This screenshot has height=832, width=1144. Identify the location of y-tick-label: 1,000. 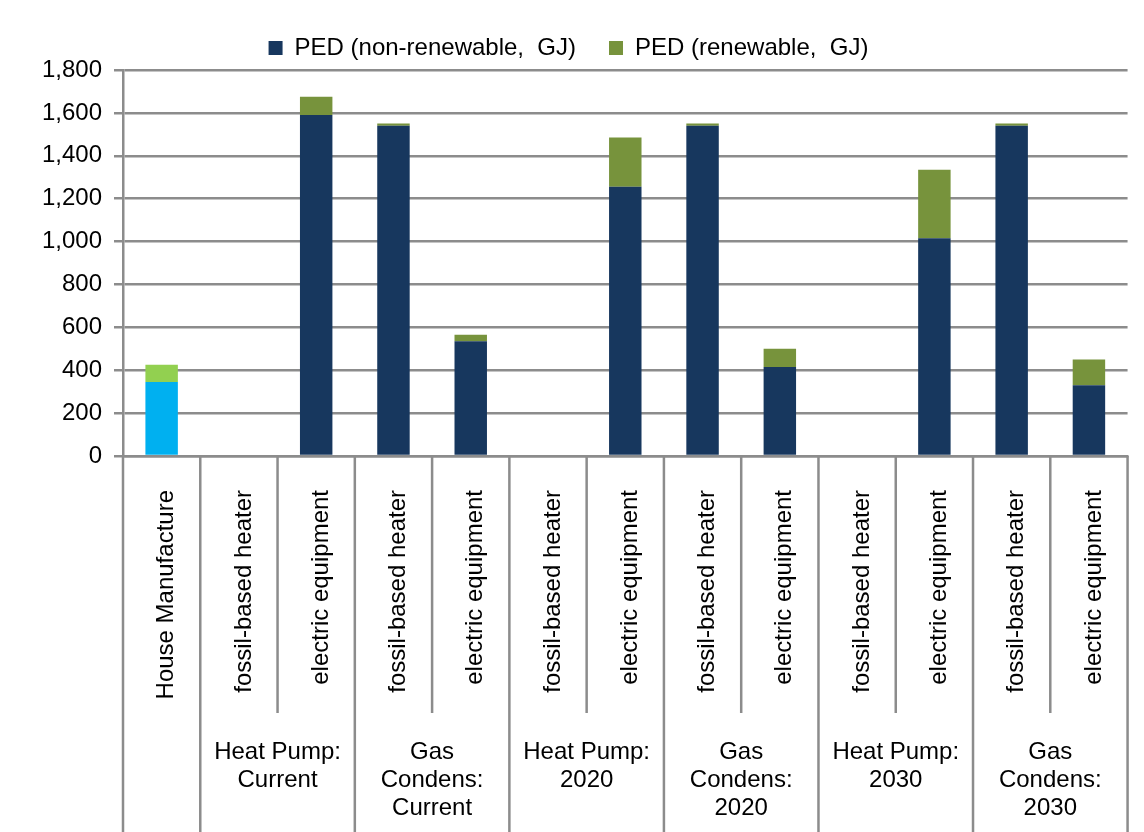
(71, 240).